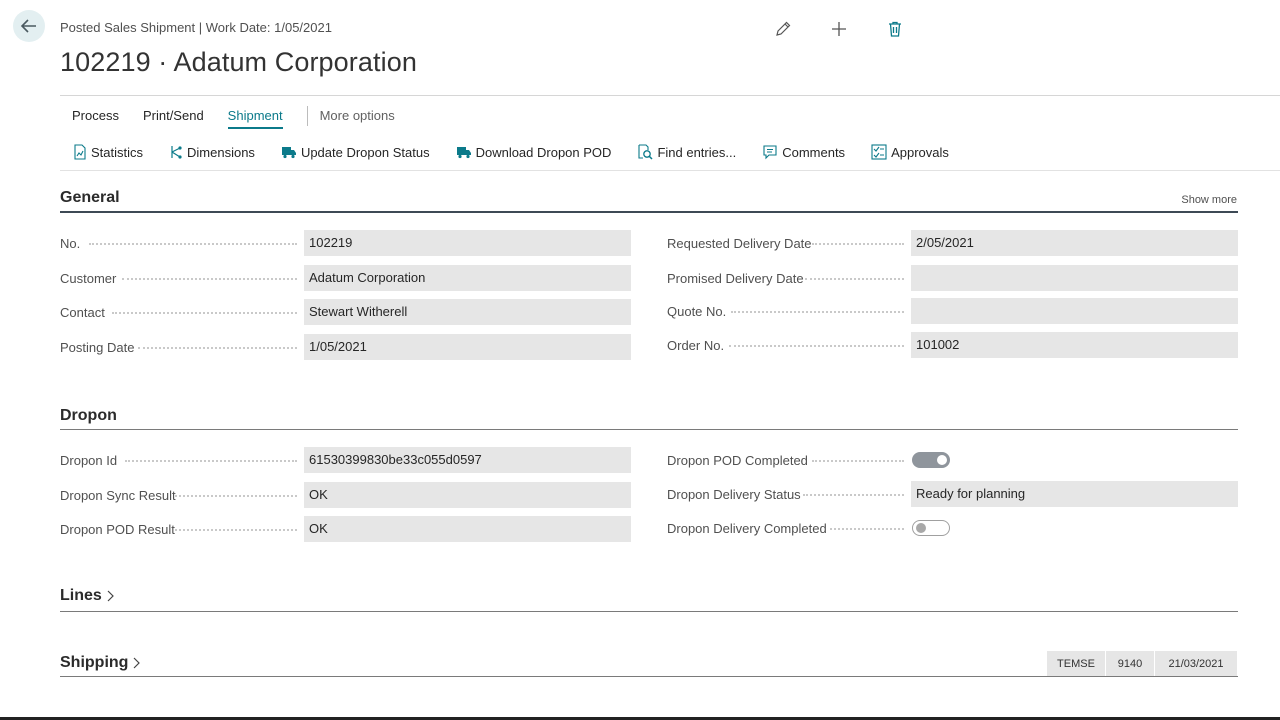  Describe the element at coordinates (1130, 663) in the screenshot. I see `shipping-tag-postcode: 9140` at that location.